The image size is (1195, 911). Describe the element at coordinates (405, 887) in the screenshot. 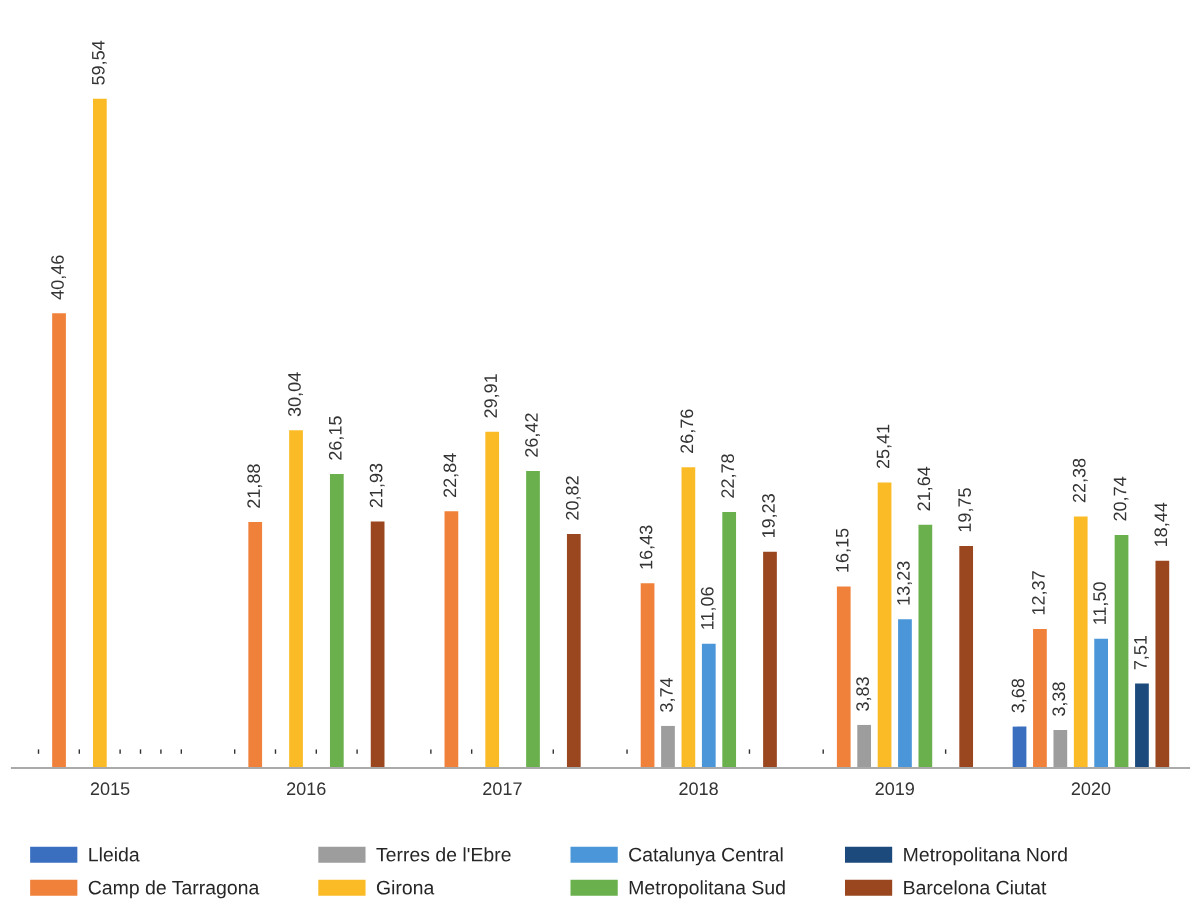

I see `legend-label: Girona` at that location.